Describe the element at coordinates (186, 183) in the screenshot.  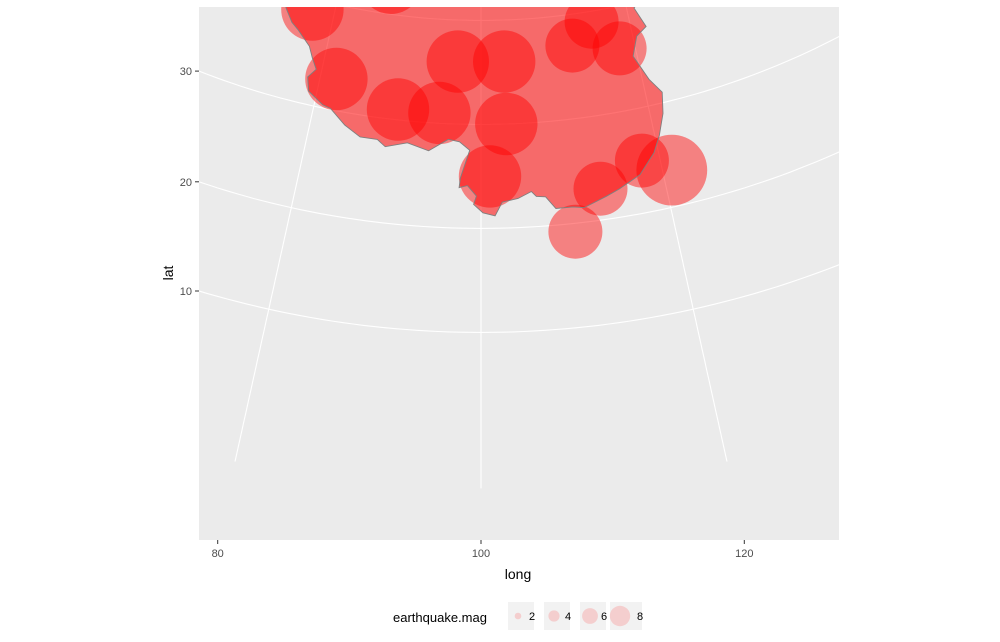
I see `y-tick-label: 20` at that location.